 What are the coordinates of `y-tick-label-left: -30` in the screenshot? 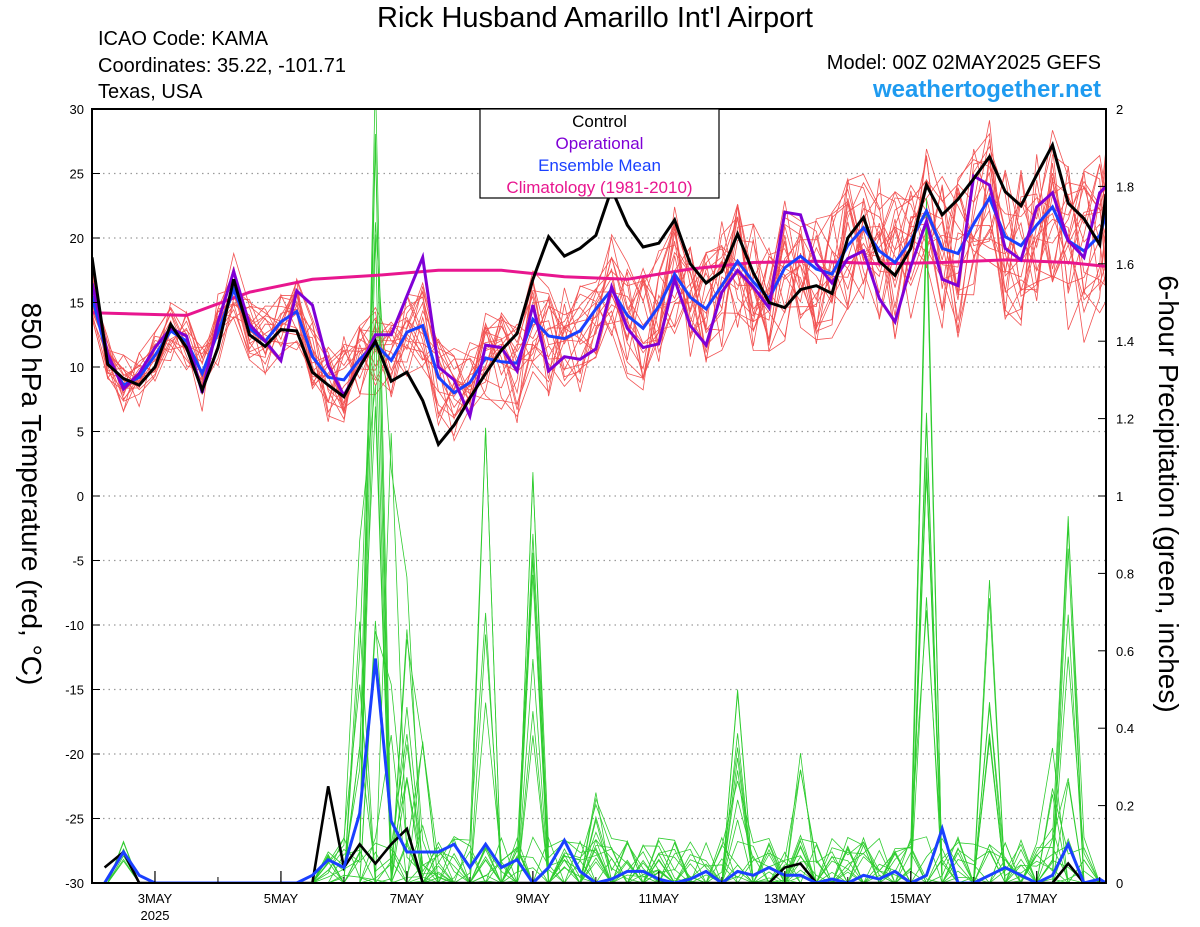 It's located at (74, 883).